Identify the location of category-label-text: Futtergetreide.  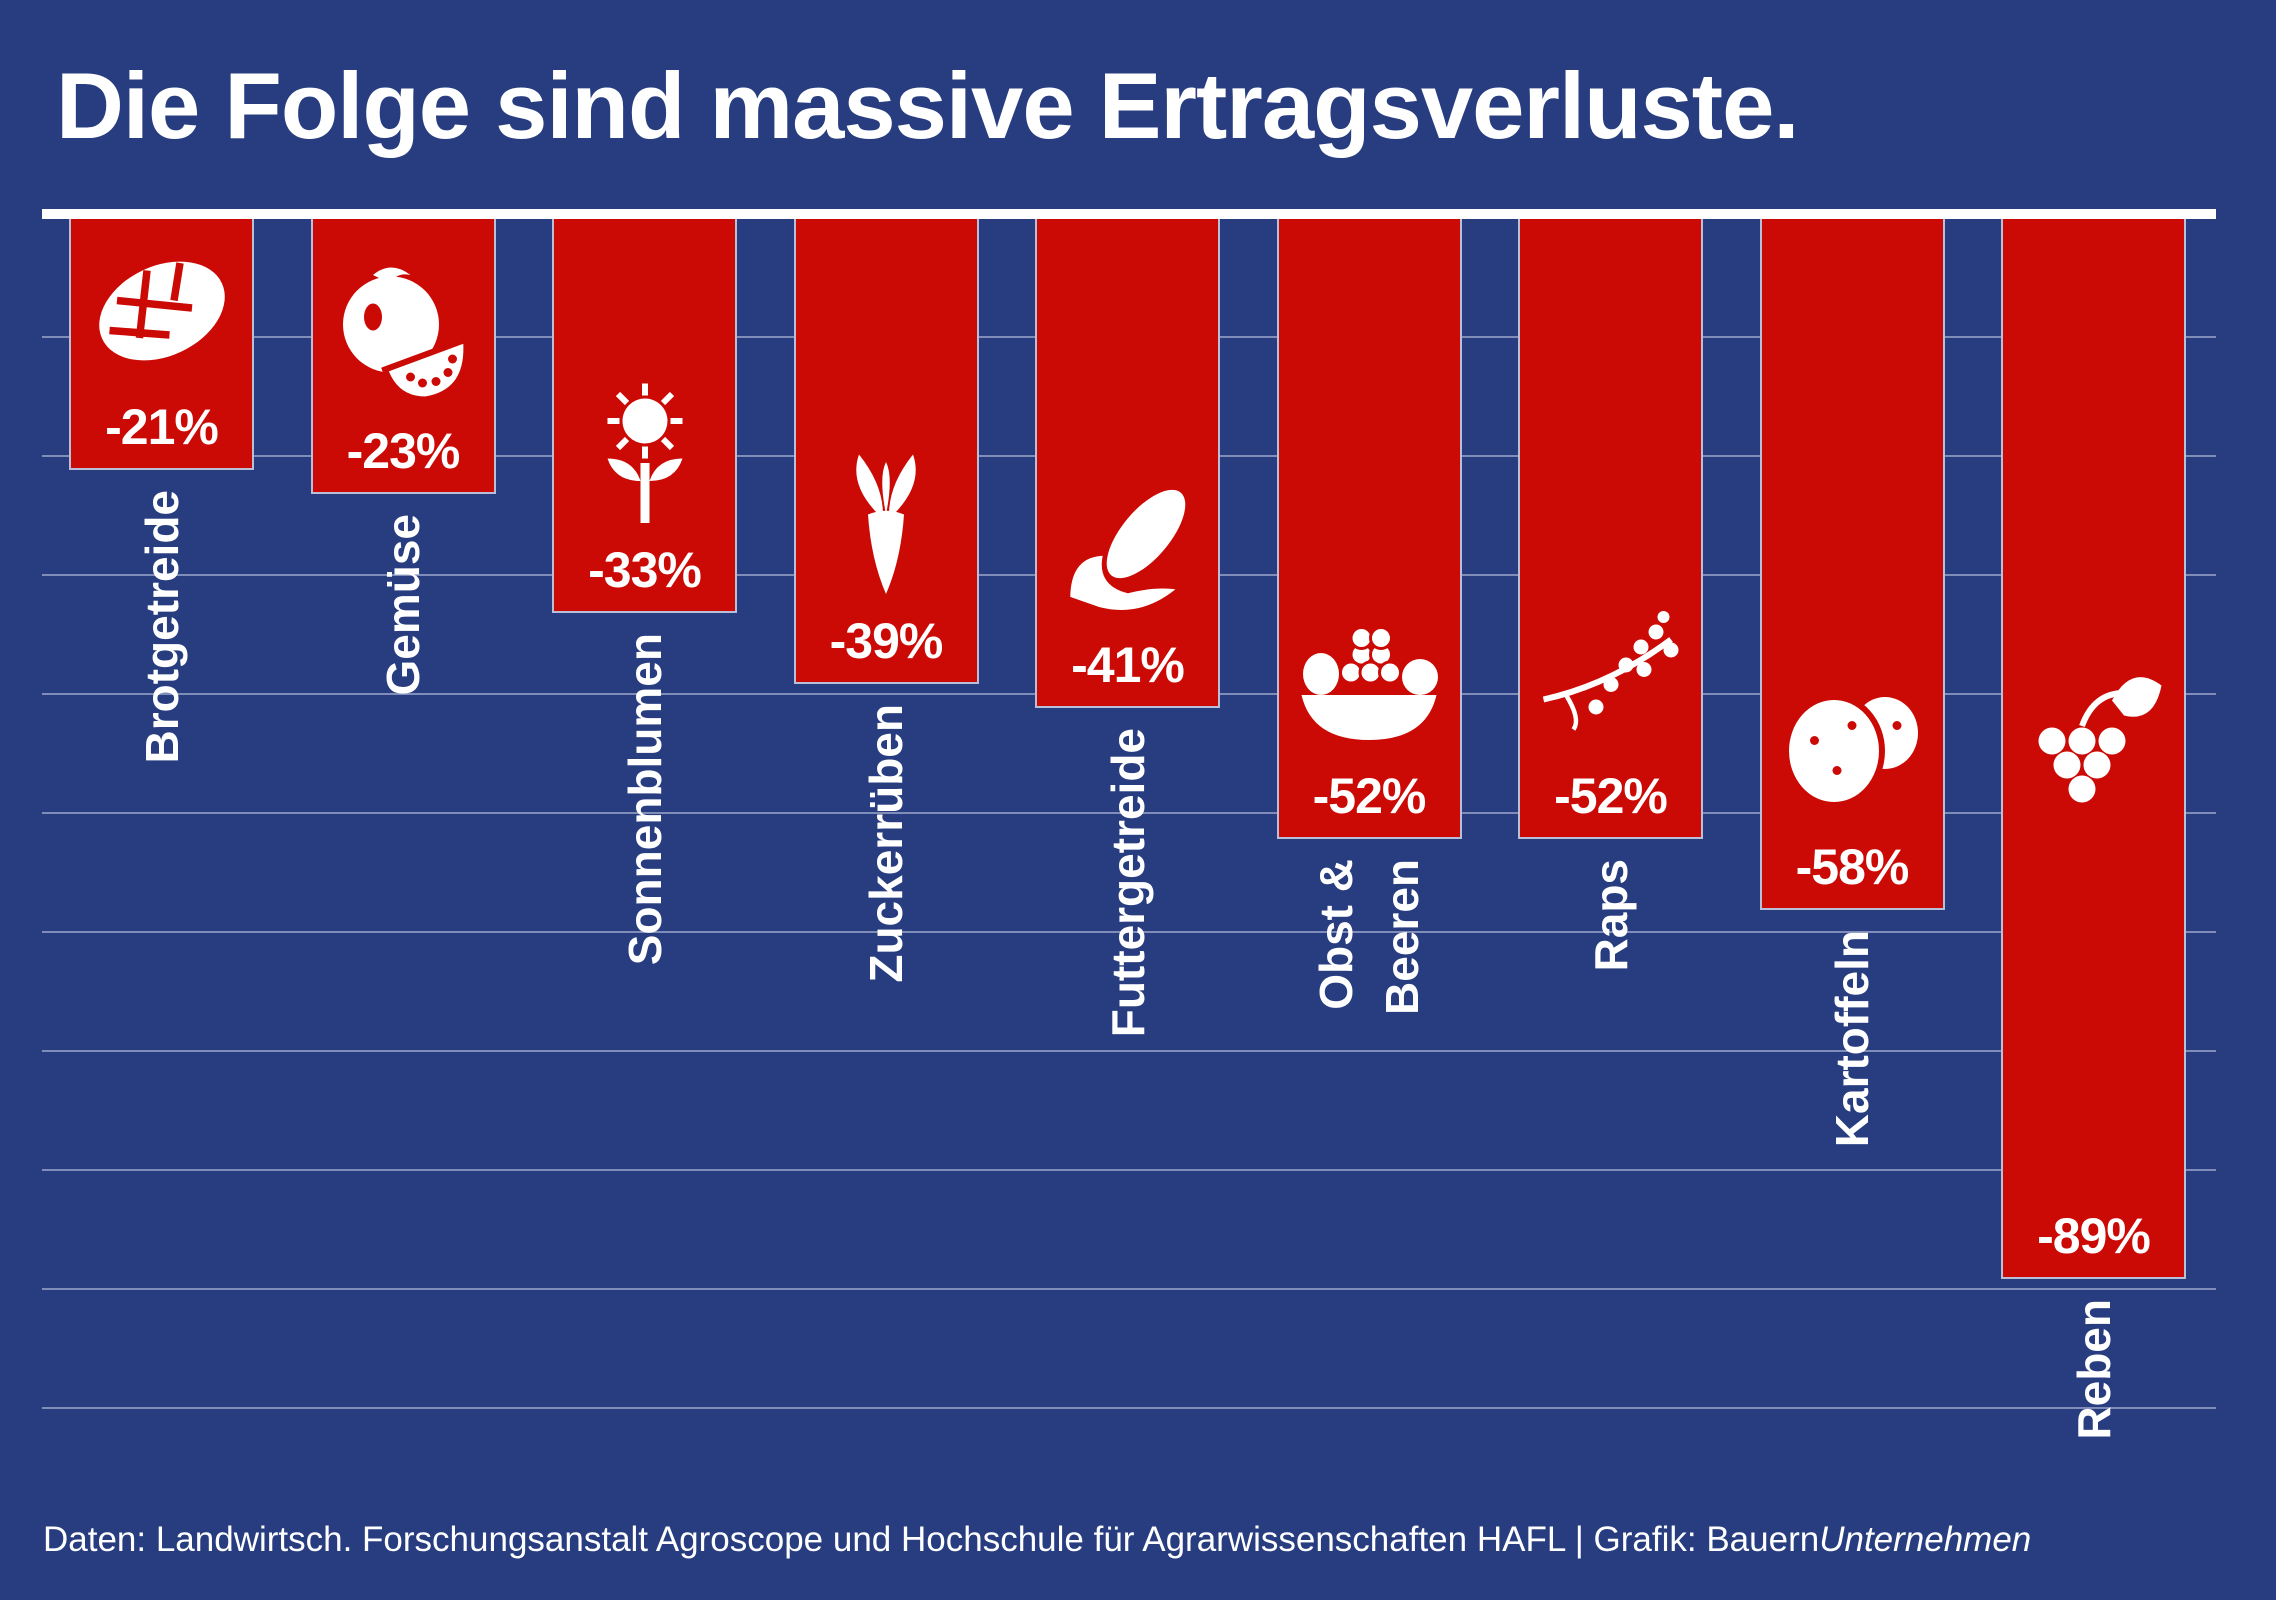
(1127, 882).